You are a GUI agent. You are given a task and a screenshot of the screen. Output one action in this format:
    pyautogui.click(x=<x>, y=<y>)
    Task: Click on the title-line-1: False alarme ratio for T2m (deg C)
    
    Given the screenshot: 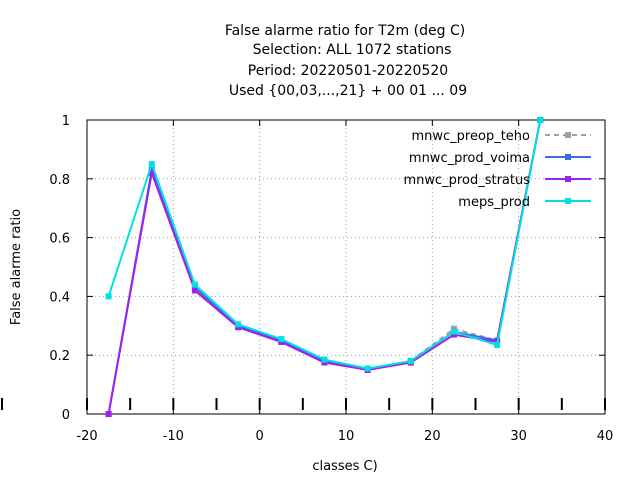 What is the action you would take?
    pyautogui.click(x=345, y=31)
    